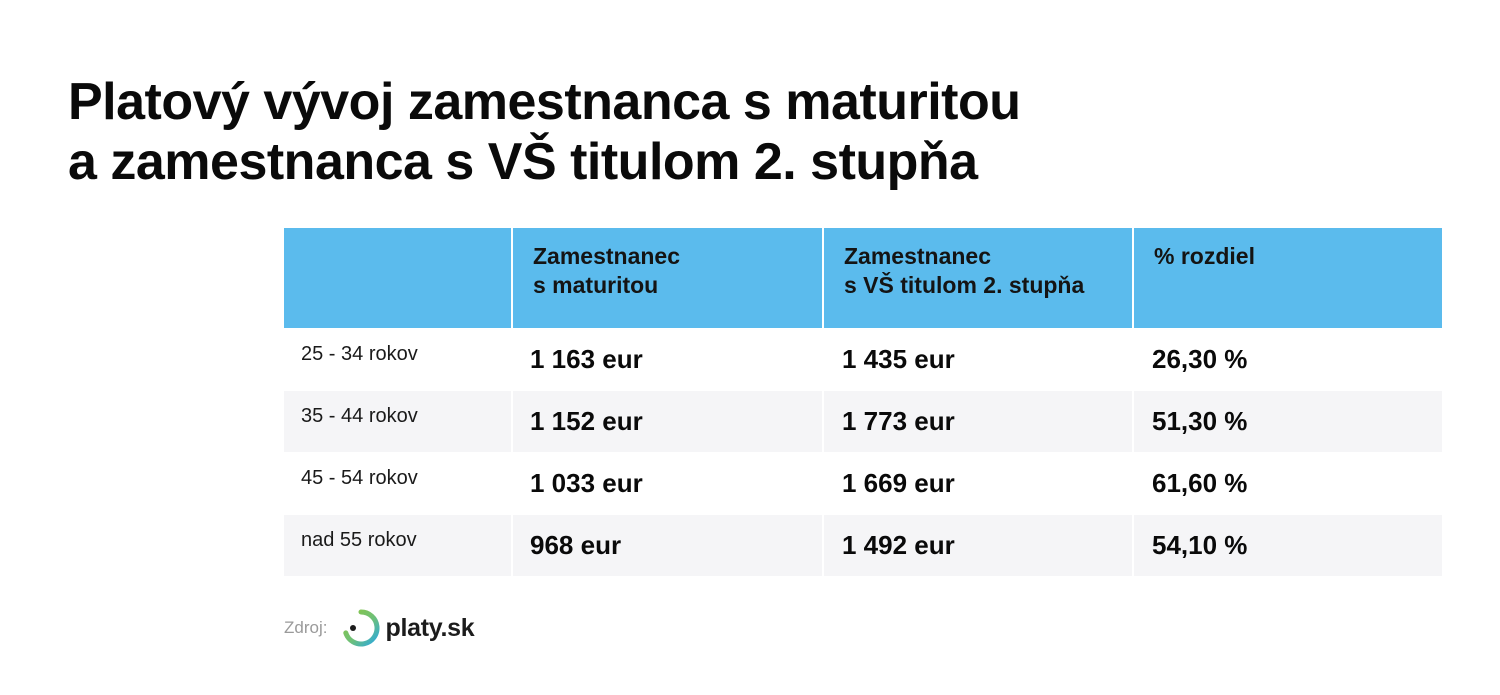 The width and height of the screenshot is (1500, 695). I want to click on header-cell-diff: % rozdiel, so click(1288, 278).